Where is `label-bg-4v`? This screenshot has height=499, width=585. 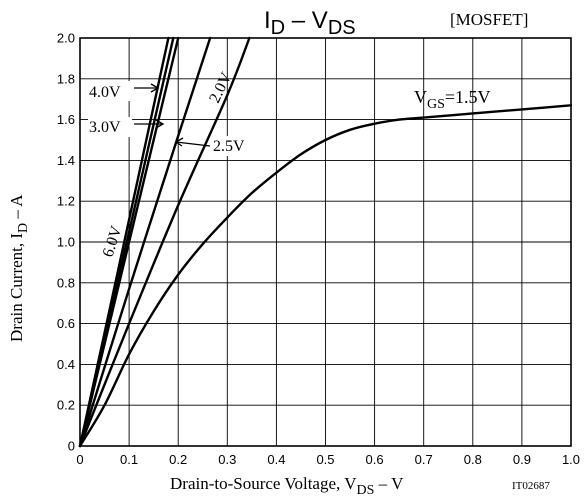 label-bg-4v is located at coordinates (110, 91).